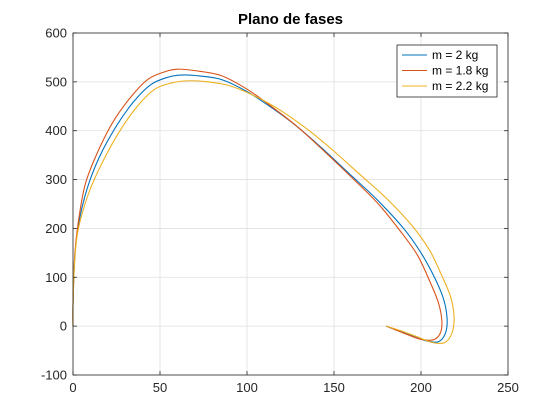 The width and height of the screenshot is (560, 420). I want to click on y-tick-label: 400, so click(56, 130).